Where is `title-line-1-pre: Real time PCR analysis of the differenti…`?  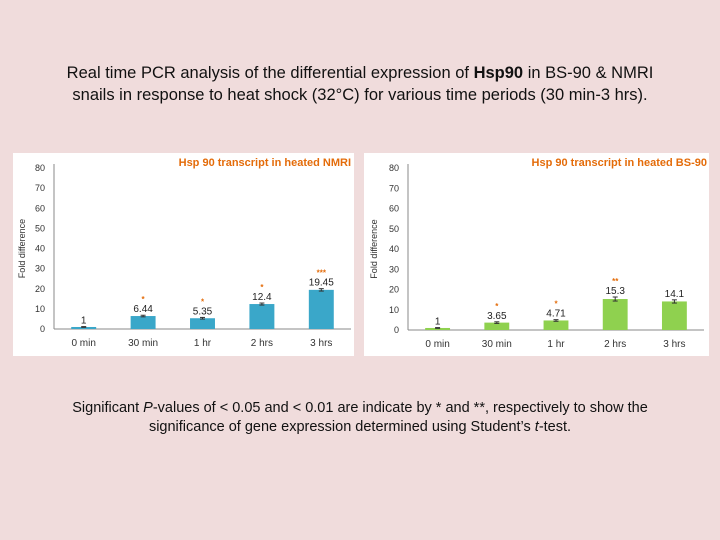
title-line-1-pre: Real time PCR analysis of the differenti… is located at coordinates (270, 73).